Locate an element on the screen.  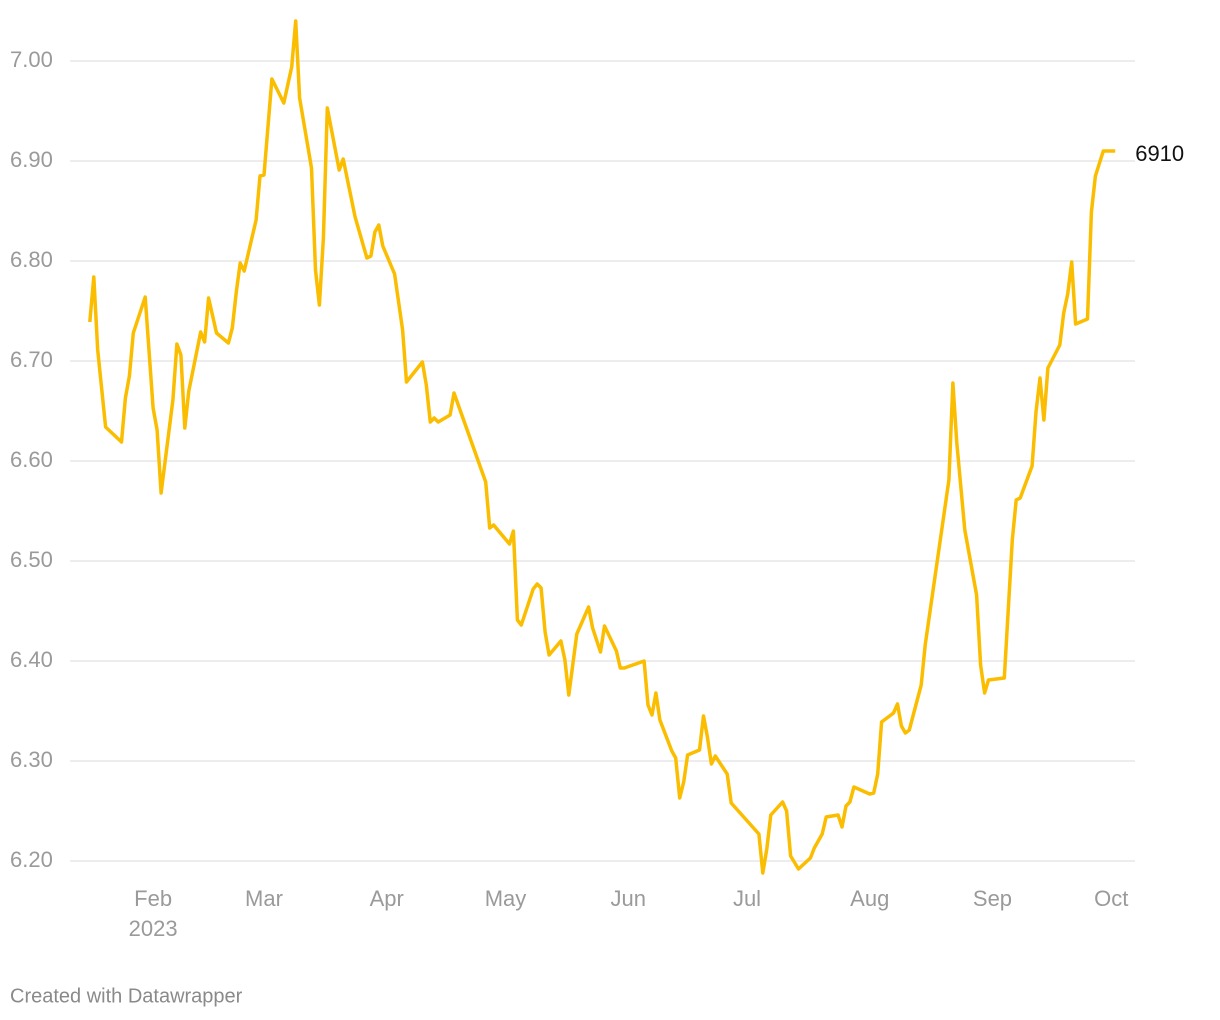
y-tick-label: 6.40 is located at coordinates (31, 659).